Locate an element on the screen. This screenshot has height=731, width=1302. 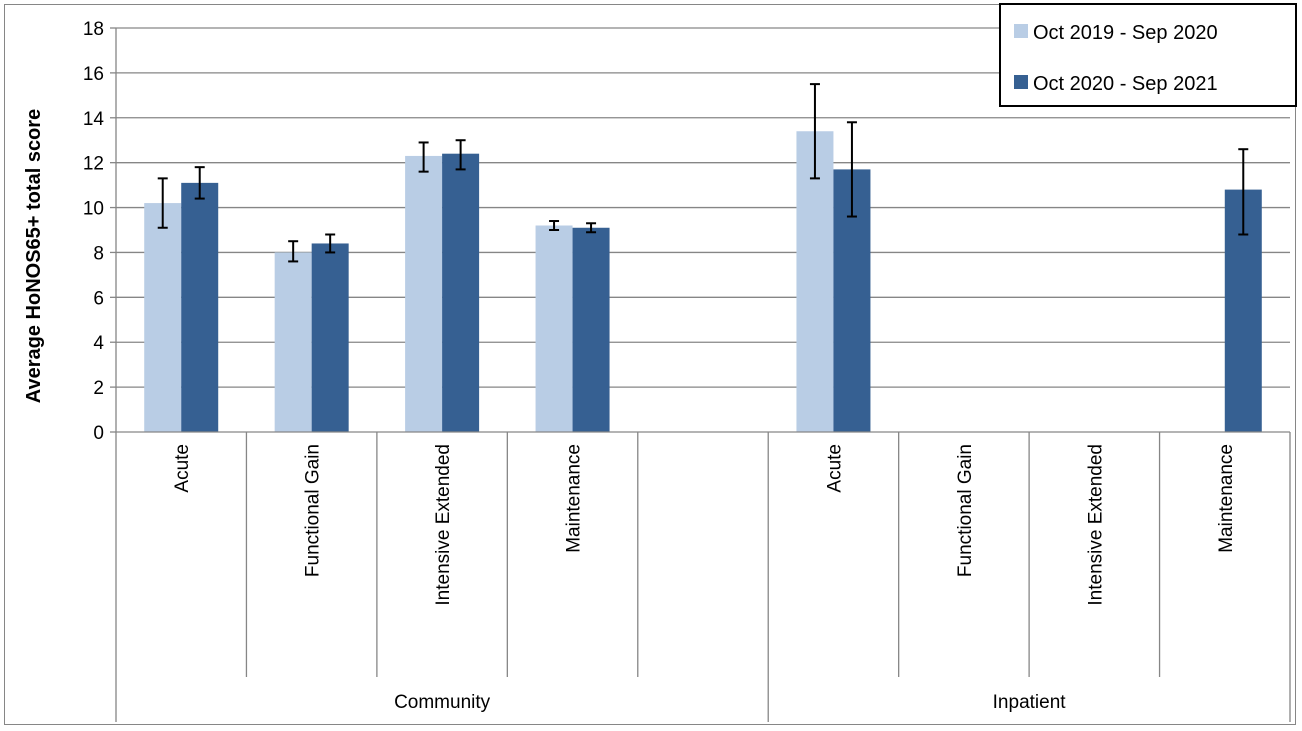
y-tick-label: 0 is located at coordinates (98, 433).